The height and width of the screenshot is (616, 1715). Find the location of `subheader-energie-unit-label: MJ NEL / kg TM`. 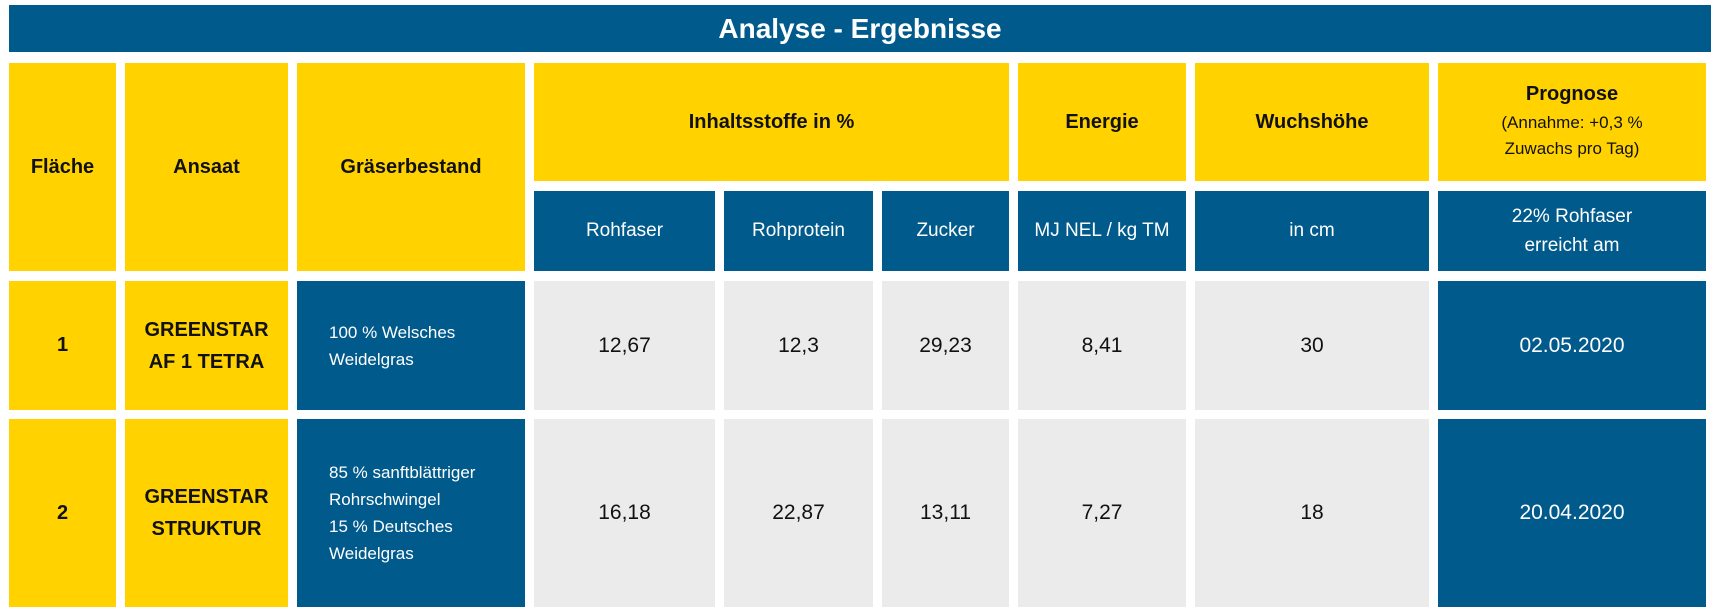

subheader-energie-unit-label: MJ NEL / kg TM is located at coordinates (1102, 230).